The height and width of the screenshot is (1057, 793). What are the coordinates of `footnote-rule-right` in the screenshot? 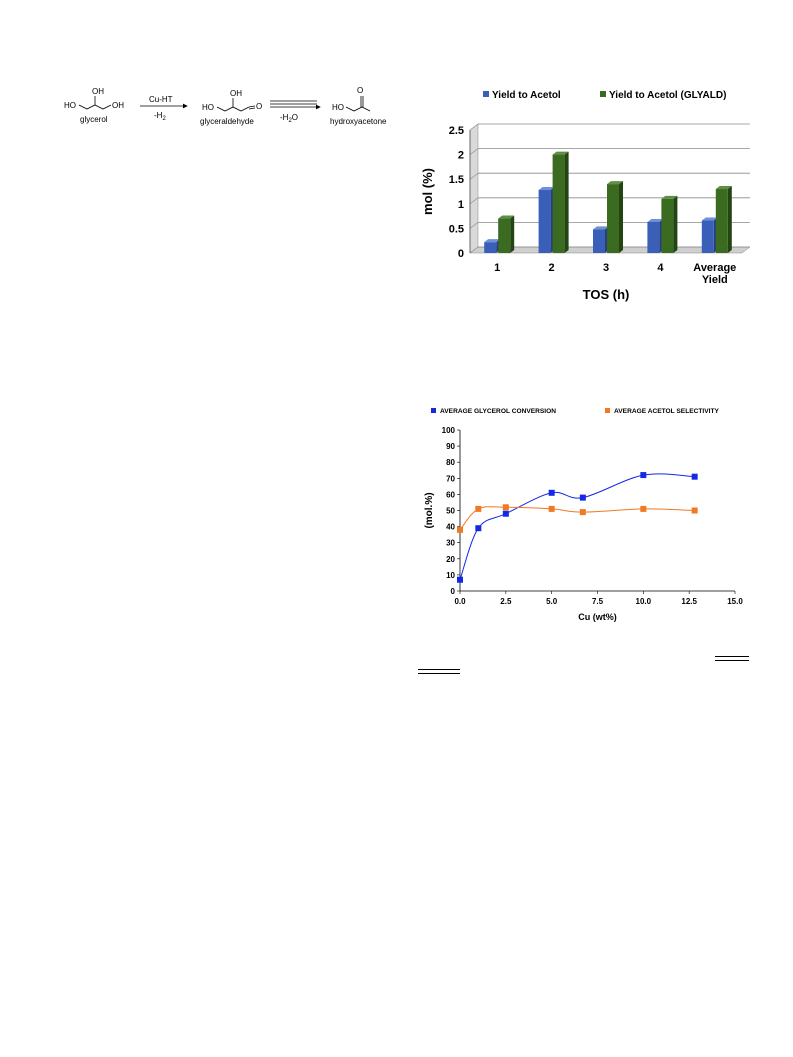 It's located at (732, 658).